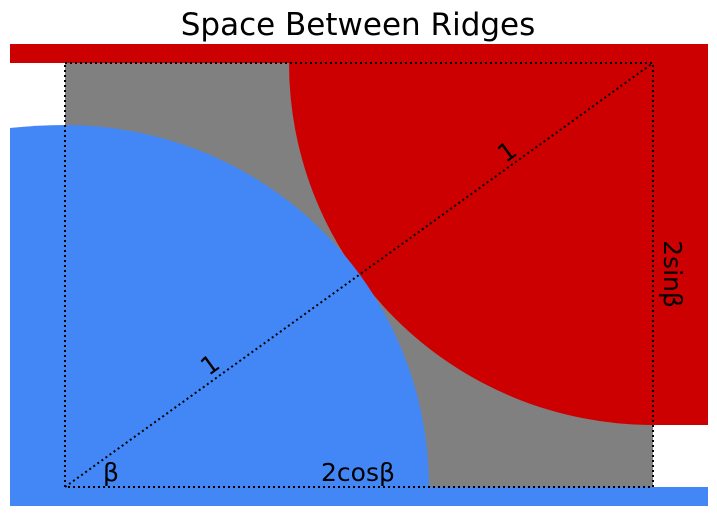 This screenshot has height=516, width=717. What do you see at coordinates (358, 25) in the screenshot?
I see `diagram-title: Space Between Ridges` at bounding box center [358, 25].